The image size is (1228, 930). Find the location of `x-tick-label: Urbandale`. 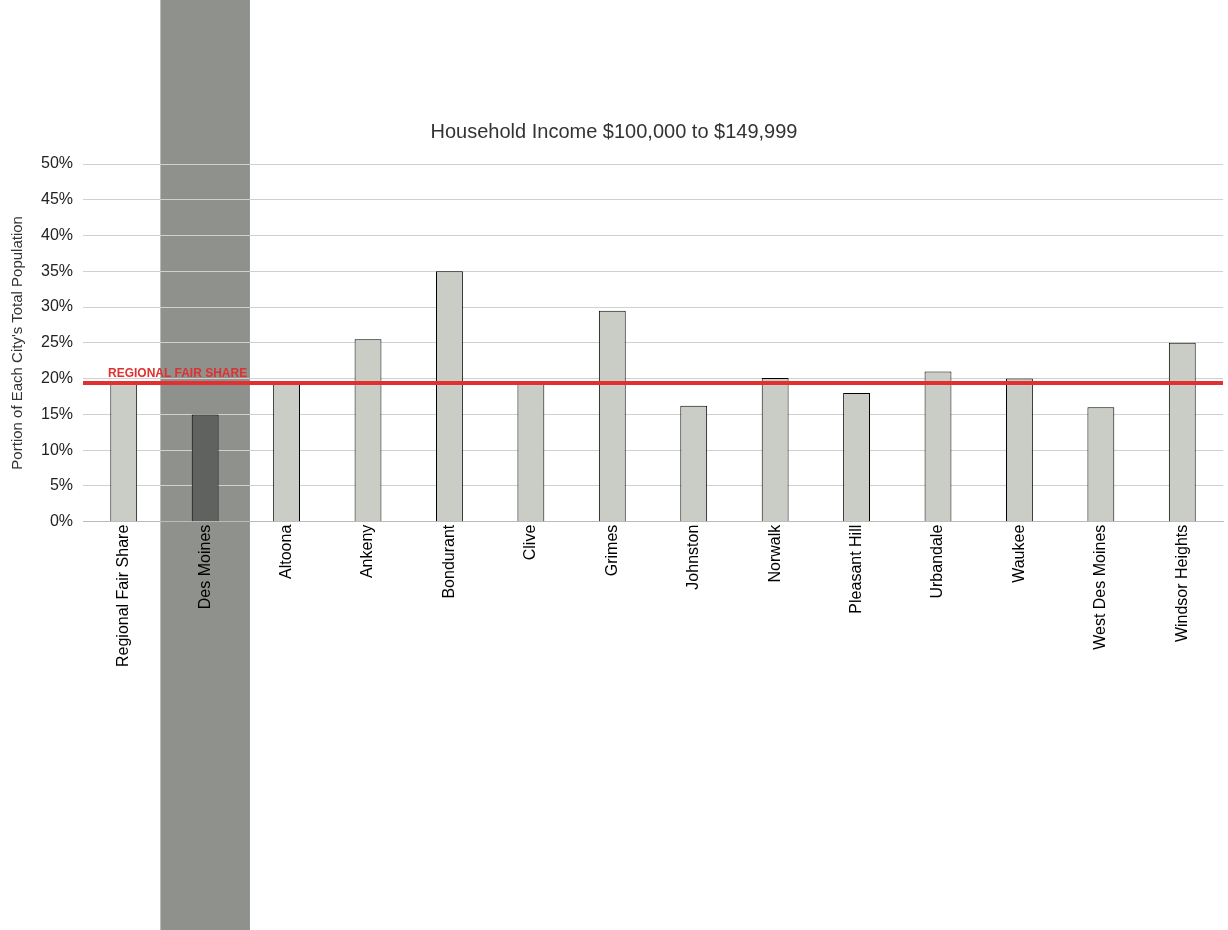

x-tick-label: Urbandale is located at coordinates (937, 561).